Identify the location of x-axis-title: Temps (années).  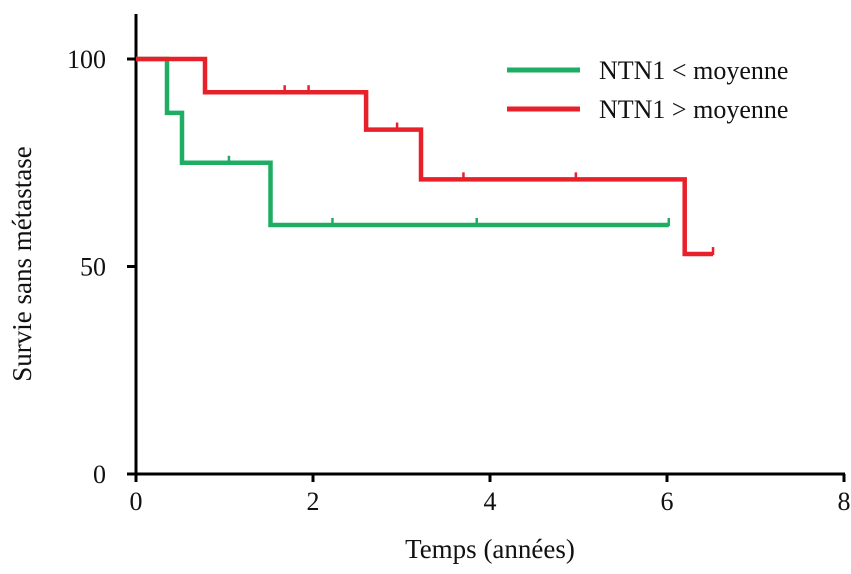
(490, 549).